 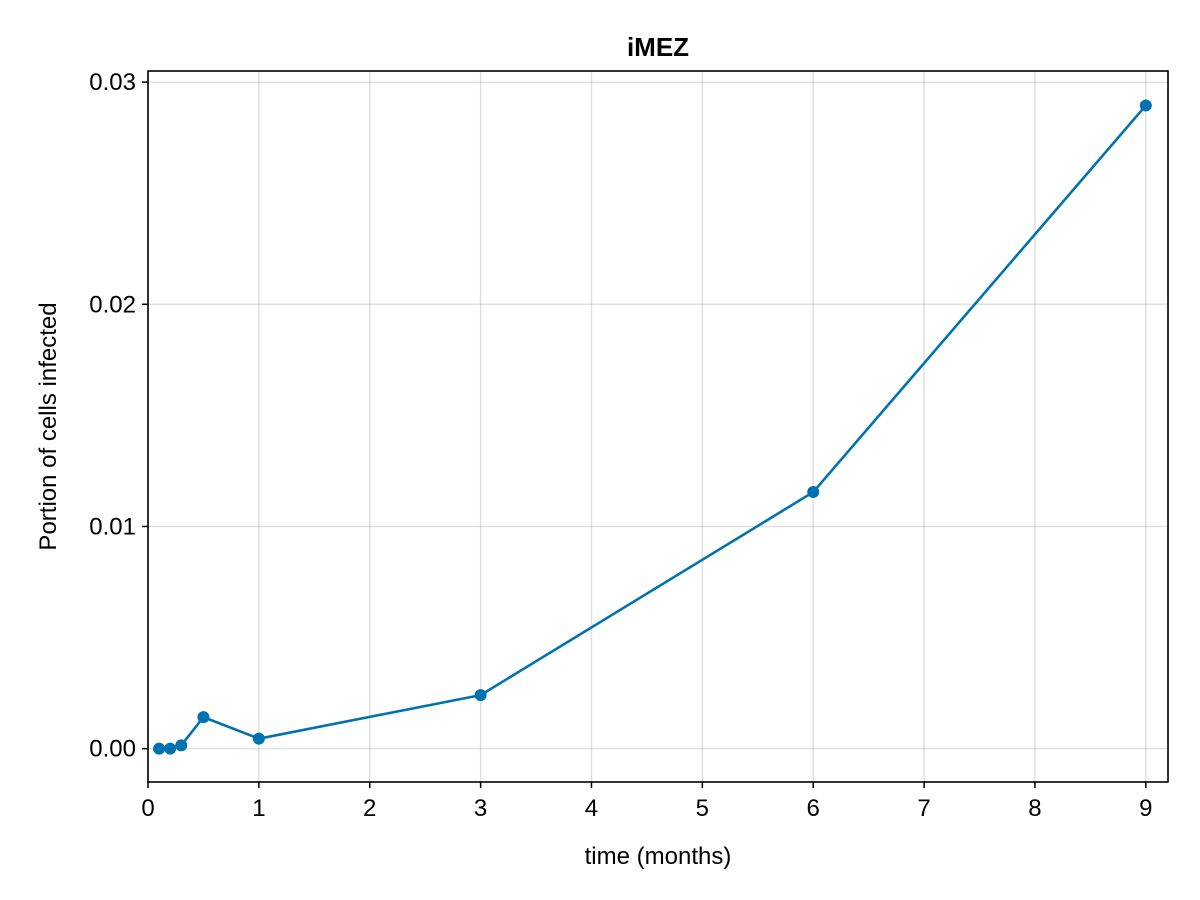 What do you see at coordinates (258, 808) in the screenshot?
I see `x-tick-label: 1` at bounding box center [258, 808].